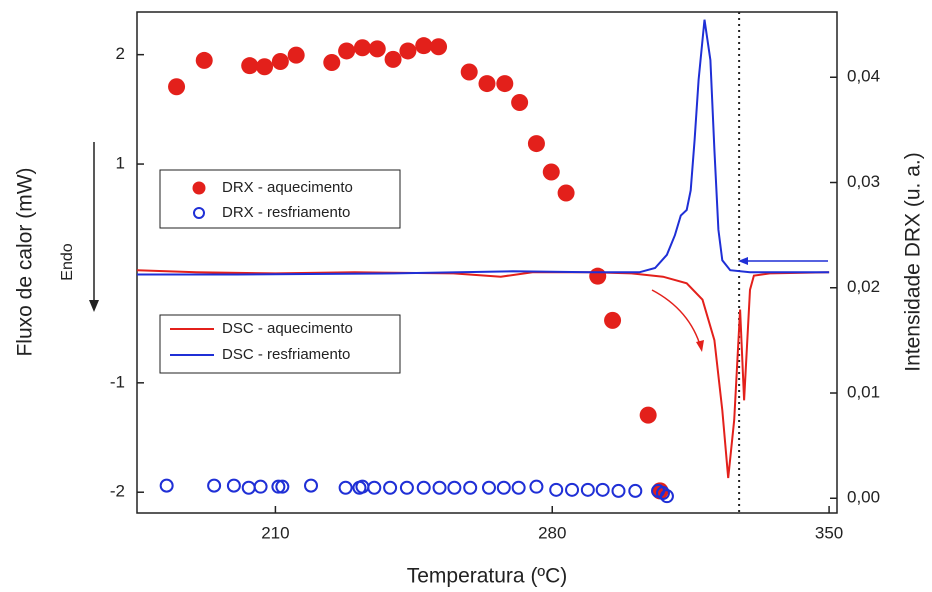 The height and width of the screenshot is (592, 932). What do you see at coordinates (552, 532) in the screenshot?
I see `x-tick-label: 280` at bounding box center [552, 532].